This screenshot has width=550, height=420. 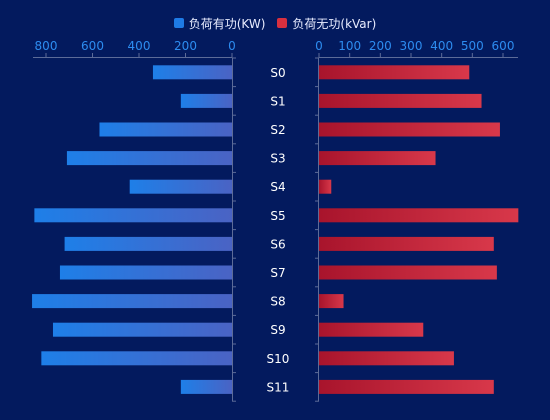 I want to click on legend-item-active-power: 负荷有功(KW), so click(x=219, y=23).